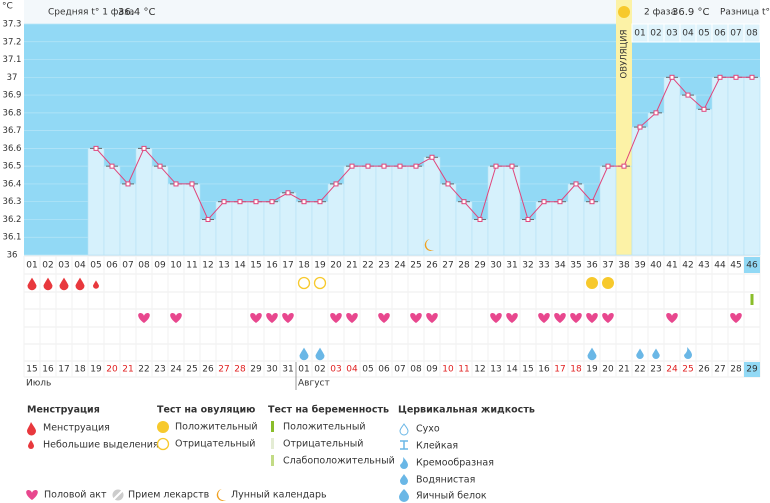 The image size is (770, 503). What do you see at coordinates (191, 370) in the screenshot?
I see `date-label: 25` at bounding box center [191, 370].